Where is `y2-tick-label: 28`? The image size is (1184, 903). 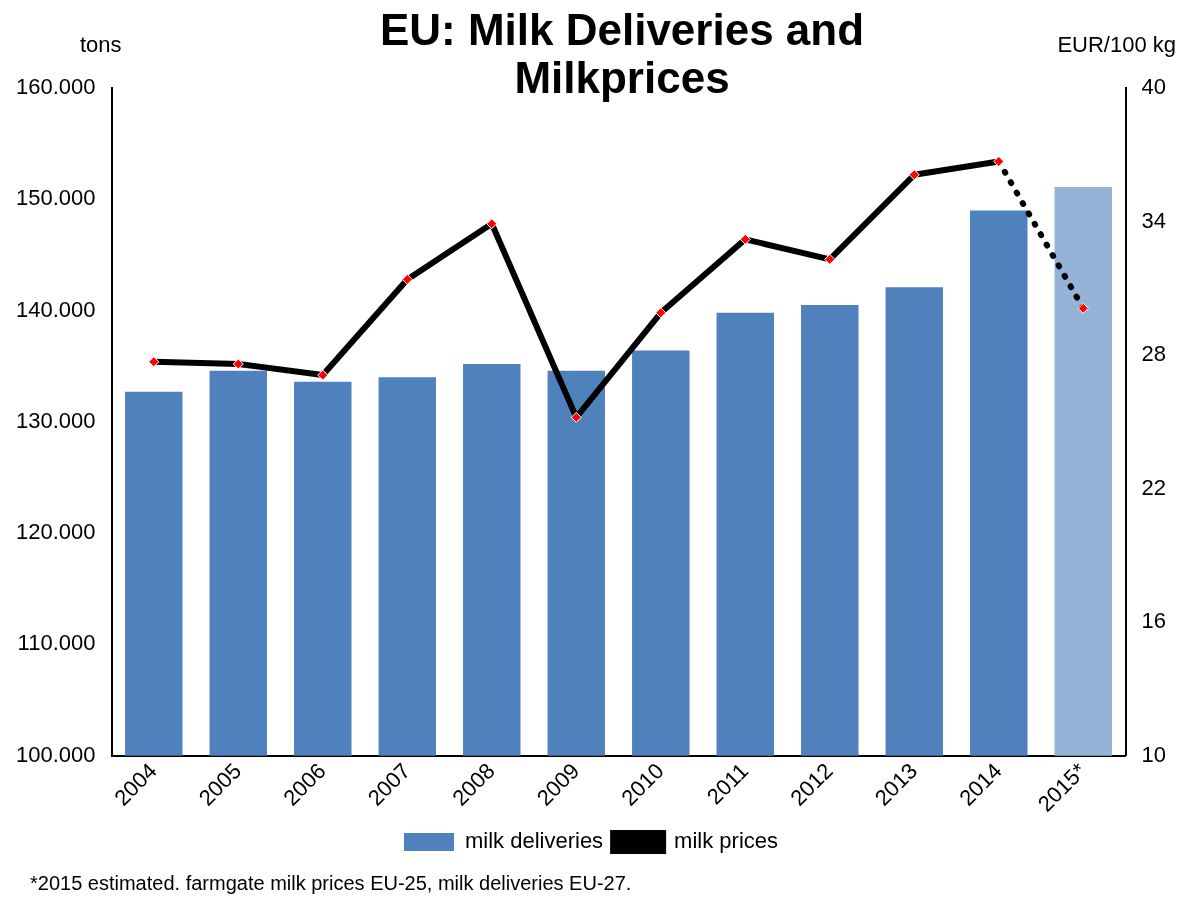 y2-tick-label: 28 is located at coordinates (1154, 354).